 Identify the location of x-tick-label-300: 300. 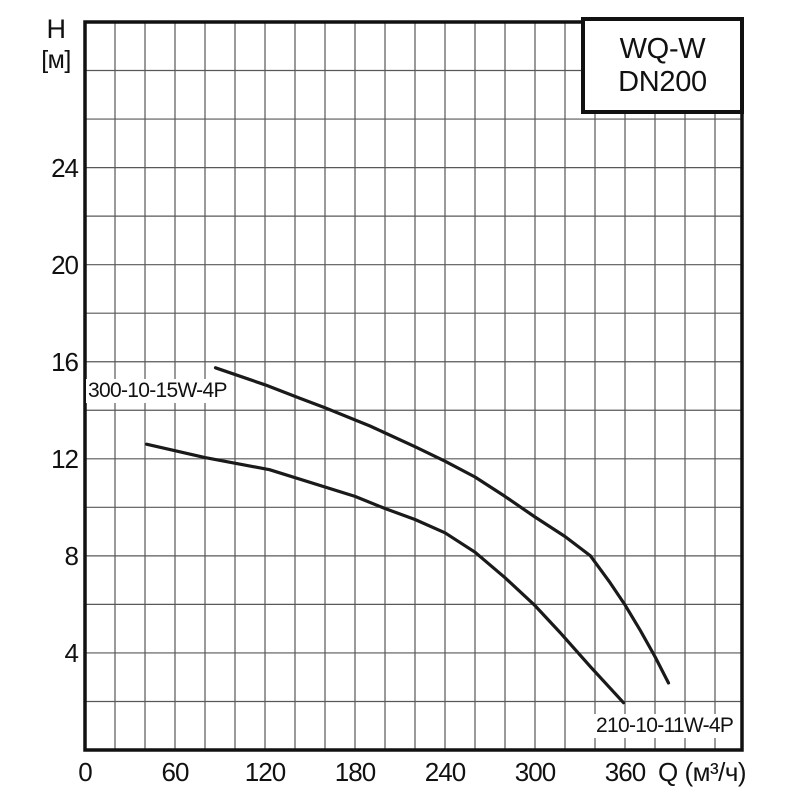
(535, 772).